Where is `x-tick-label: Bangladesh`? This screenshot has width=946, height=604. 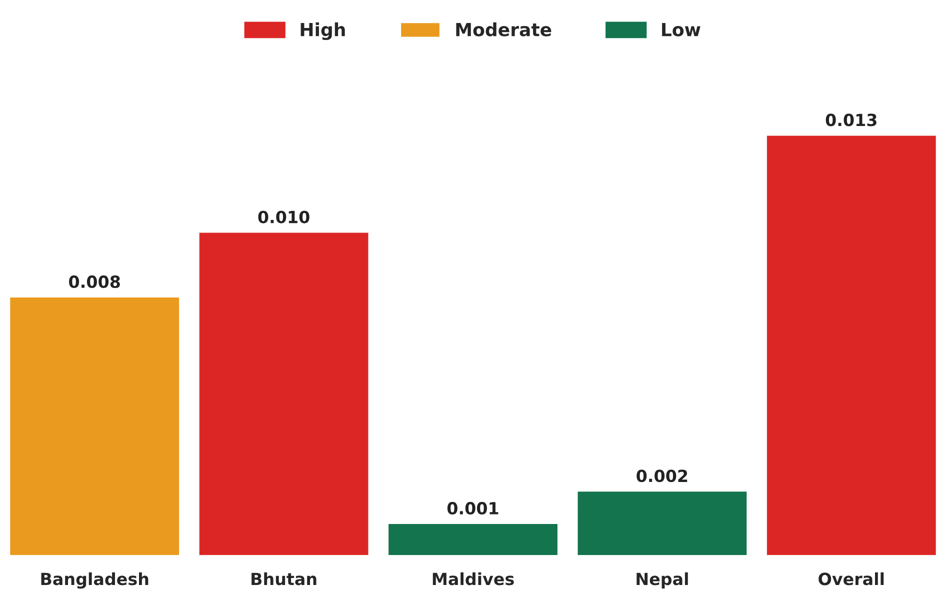 x-tick-label: Bangladesh is located at coordinates (94, 580).